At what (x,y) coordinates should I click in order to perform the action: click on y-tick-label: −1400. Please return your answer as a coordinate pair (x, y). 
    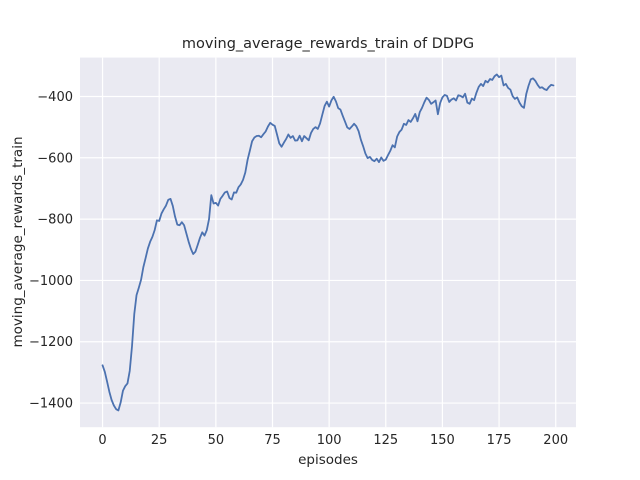
    Looking at the image, I should click on (51, 404).